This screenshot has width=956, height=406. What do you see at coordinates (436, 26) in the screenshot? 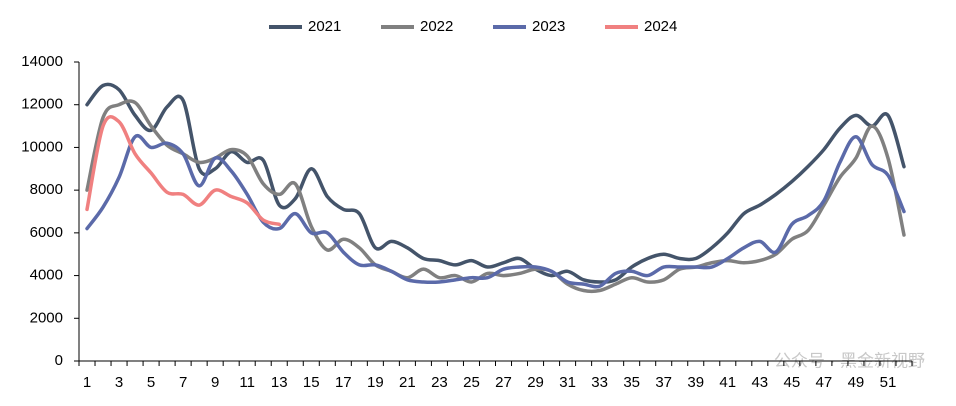
I see `legend-label: 2022` at bounding box center [436, 26].